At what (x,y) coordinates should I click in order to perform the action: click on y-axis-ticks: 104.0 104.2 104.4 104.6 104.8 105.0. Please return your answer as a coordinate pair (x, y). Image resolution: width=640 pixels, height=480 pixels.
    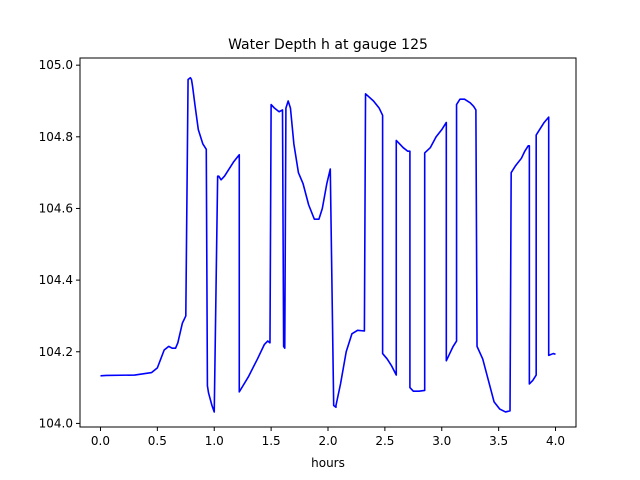
    Looking at the image, I should click on (59, 244).